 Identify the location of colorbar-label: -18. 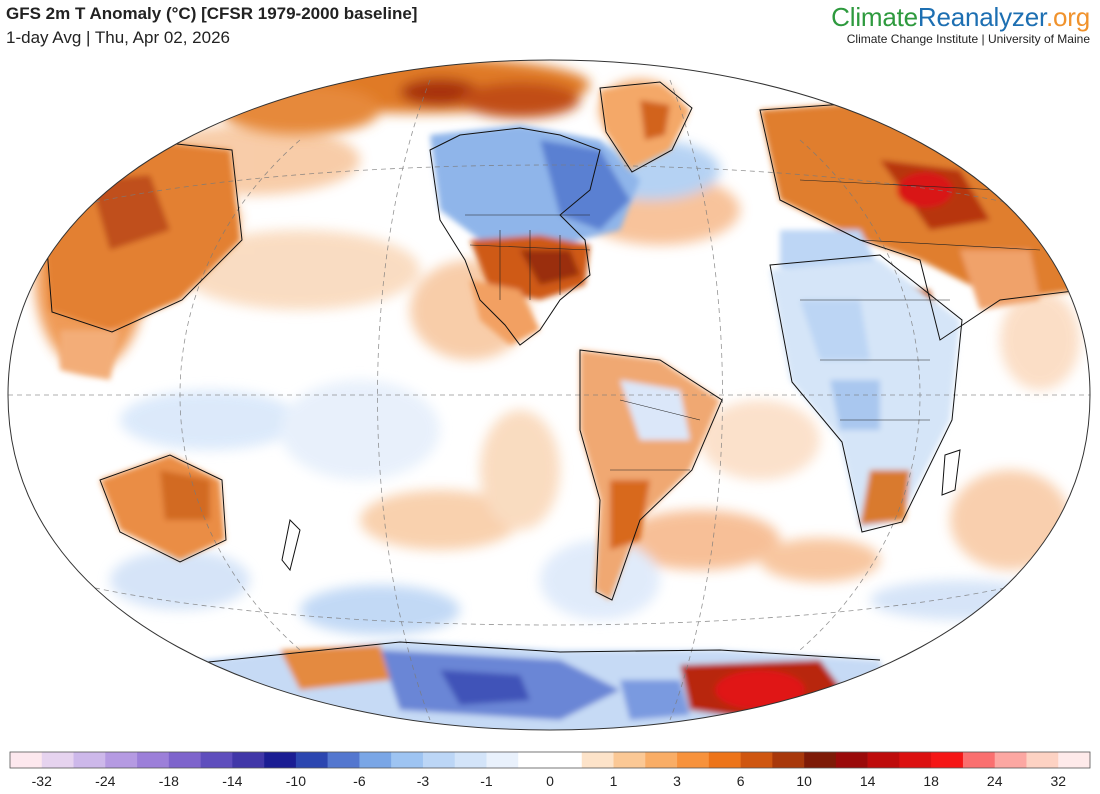
(169, 781).